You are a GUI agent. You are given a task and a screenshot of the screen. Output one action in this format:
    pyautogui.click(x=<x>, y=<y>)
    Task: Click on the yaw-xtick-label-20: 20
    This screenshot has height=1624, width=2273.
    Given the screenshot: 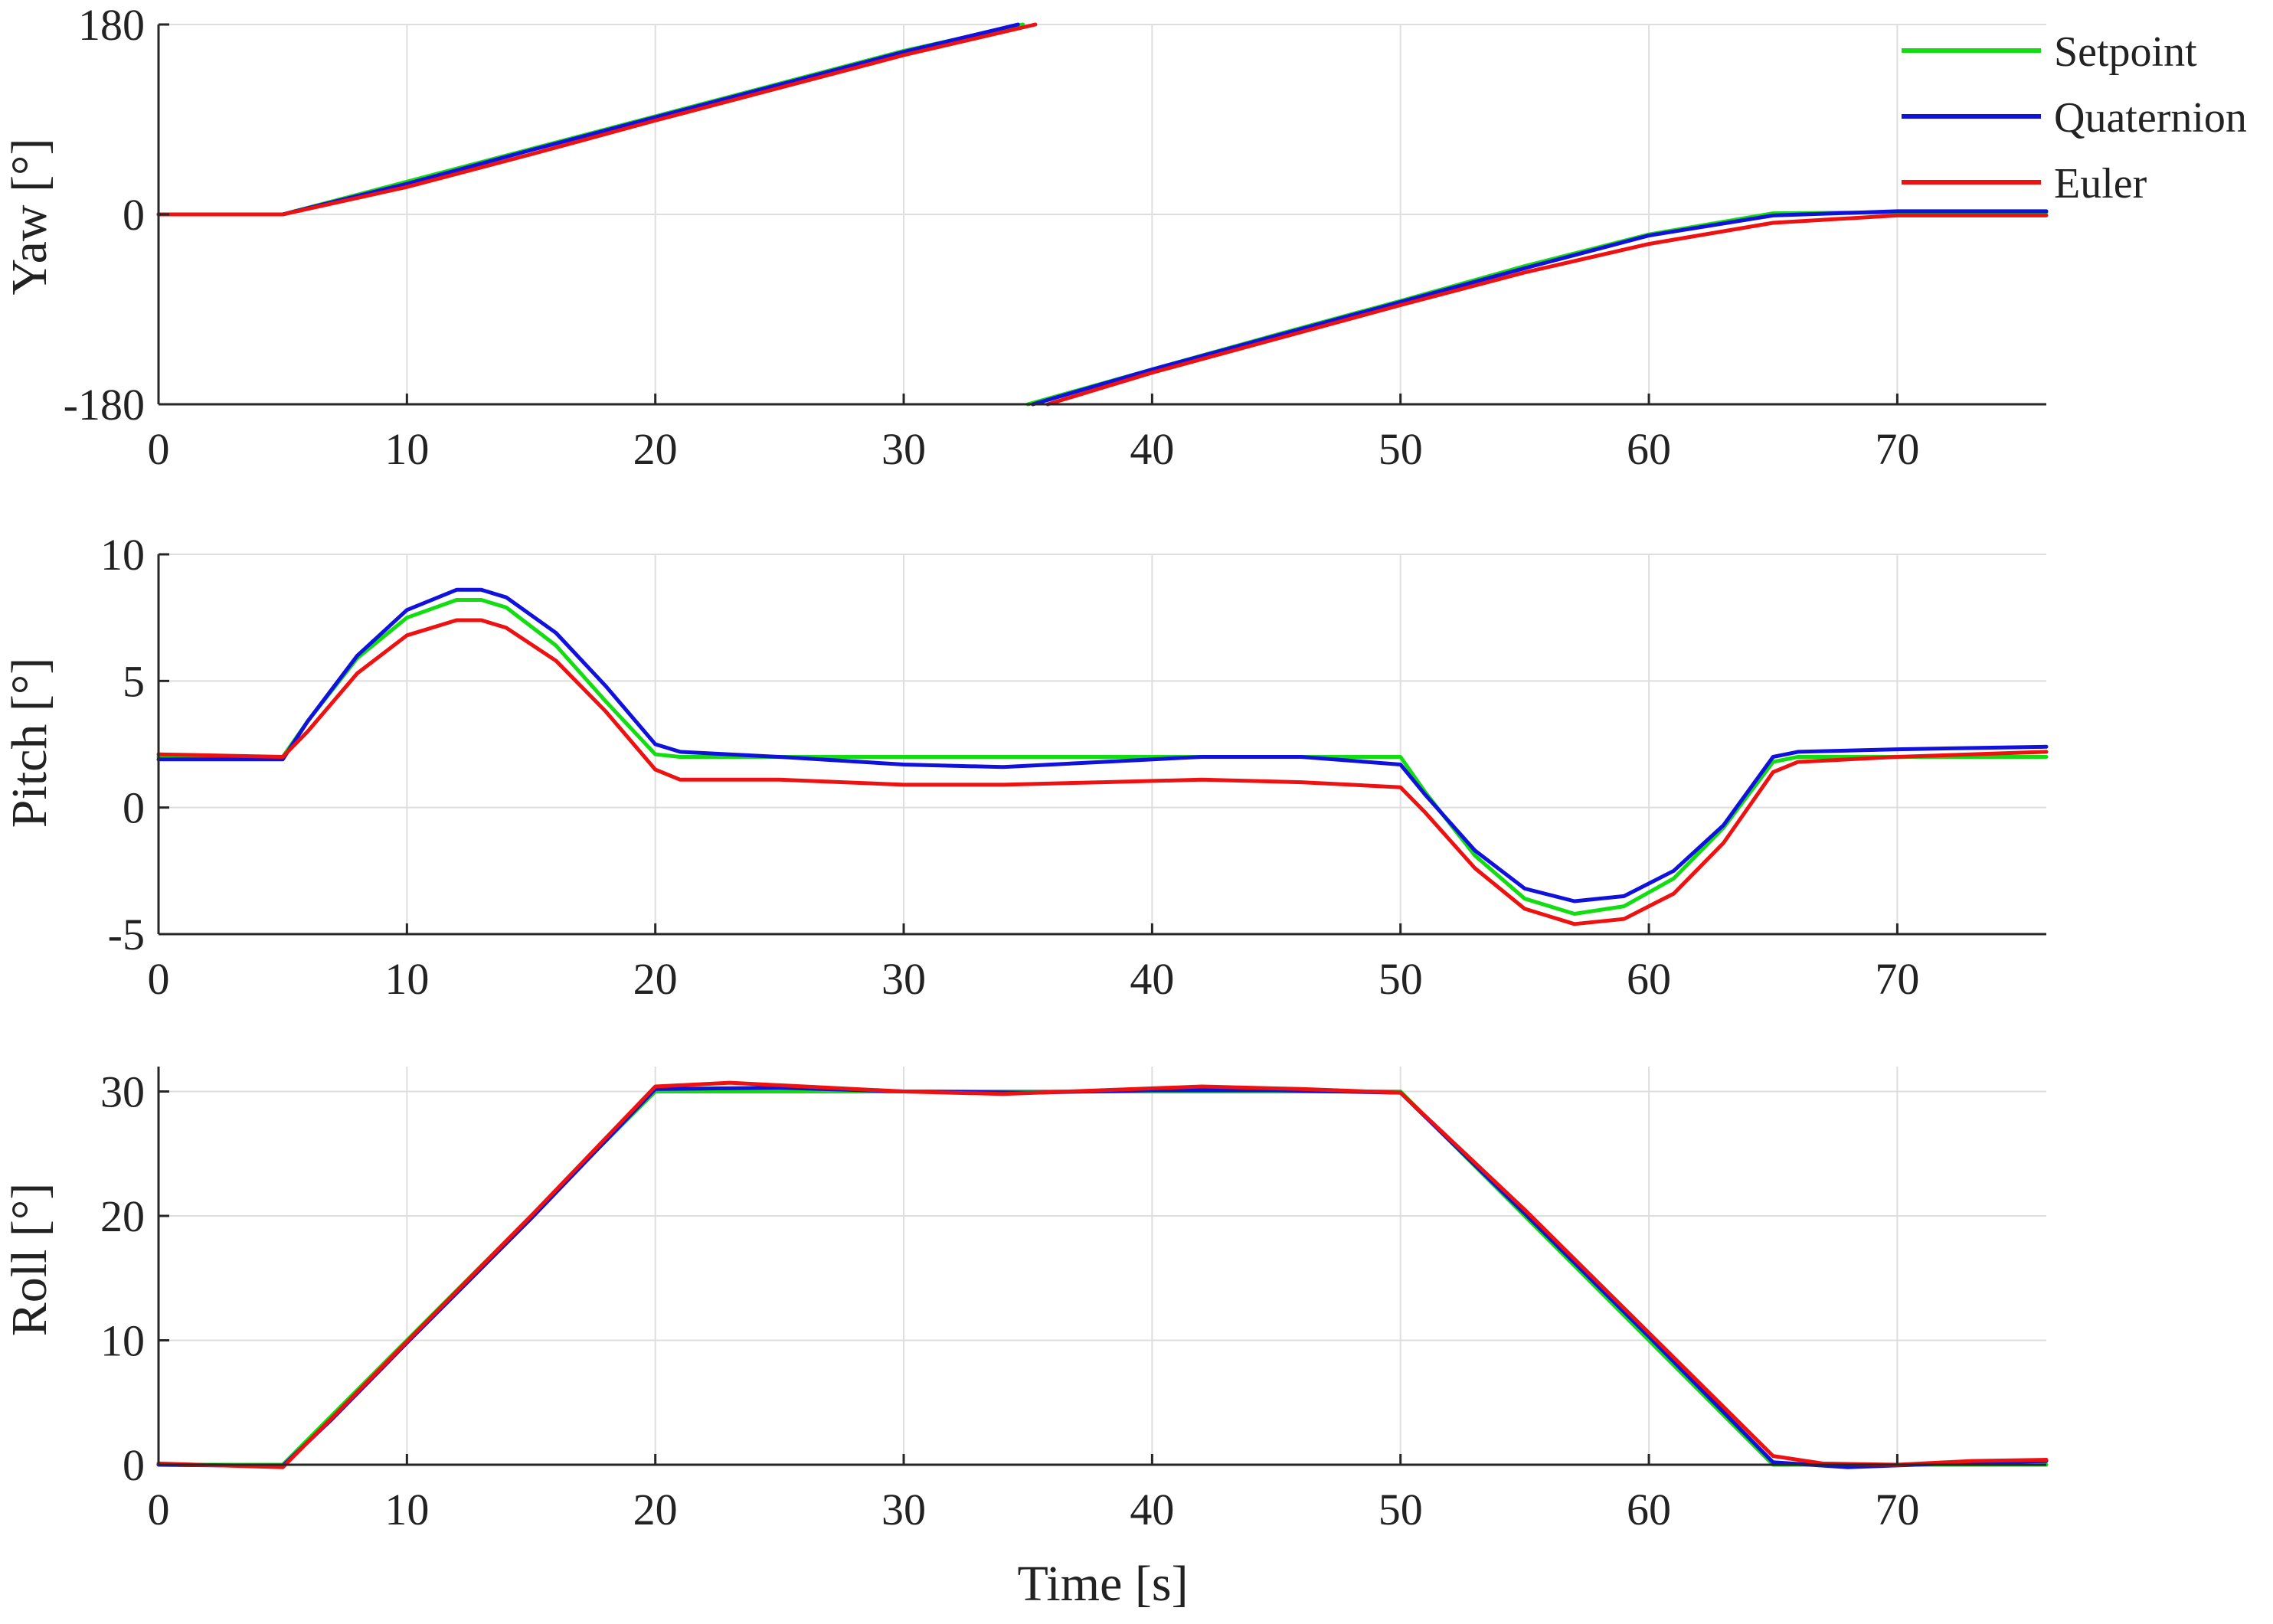 What is the action you would take?
    pyautogui.click(x=655, y=449)
    